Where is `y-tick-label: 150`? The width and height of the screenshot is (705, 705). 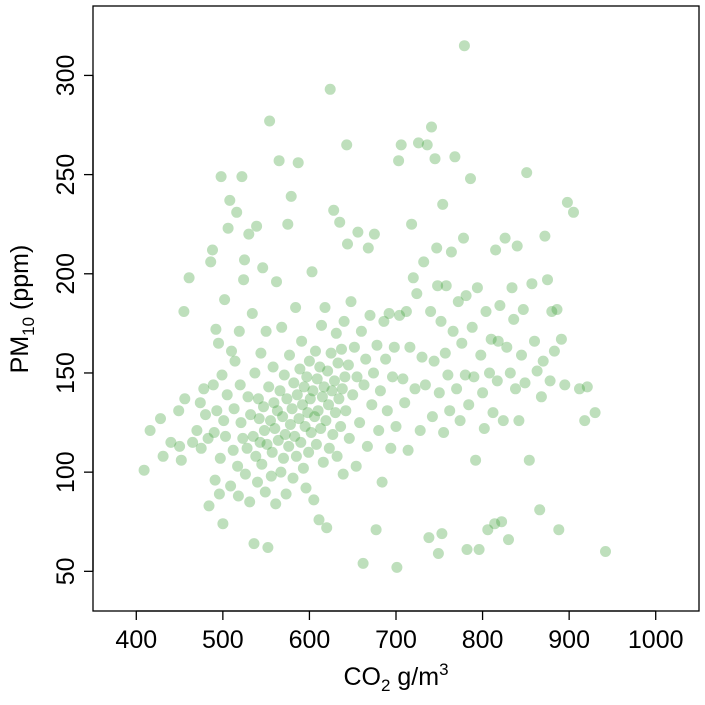
y-tick-label: 150 is located at coordinates (66, 373).